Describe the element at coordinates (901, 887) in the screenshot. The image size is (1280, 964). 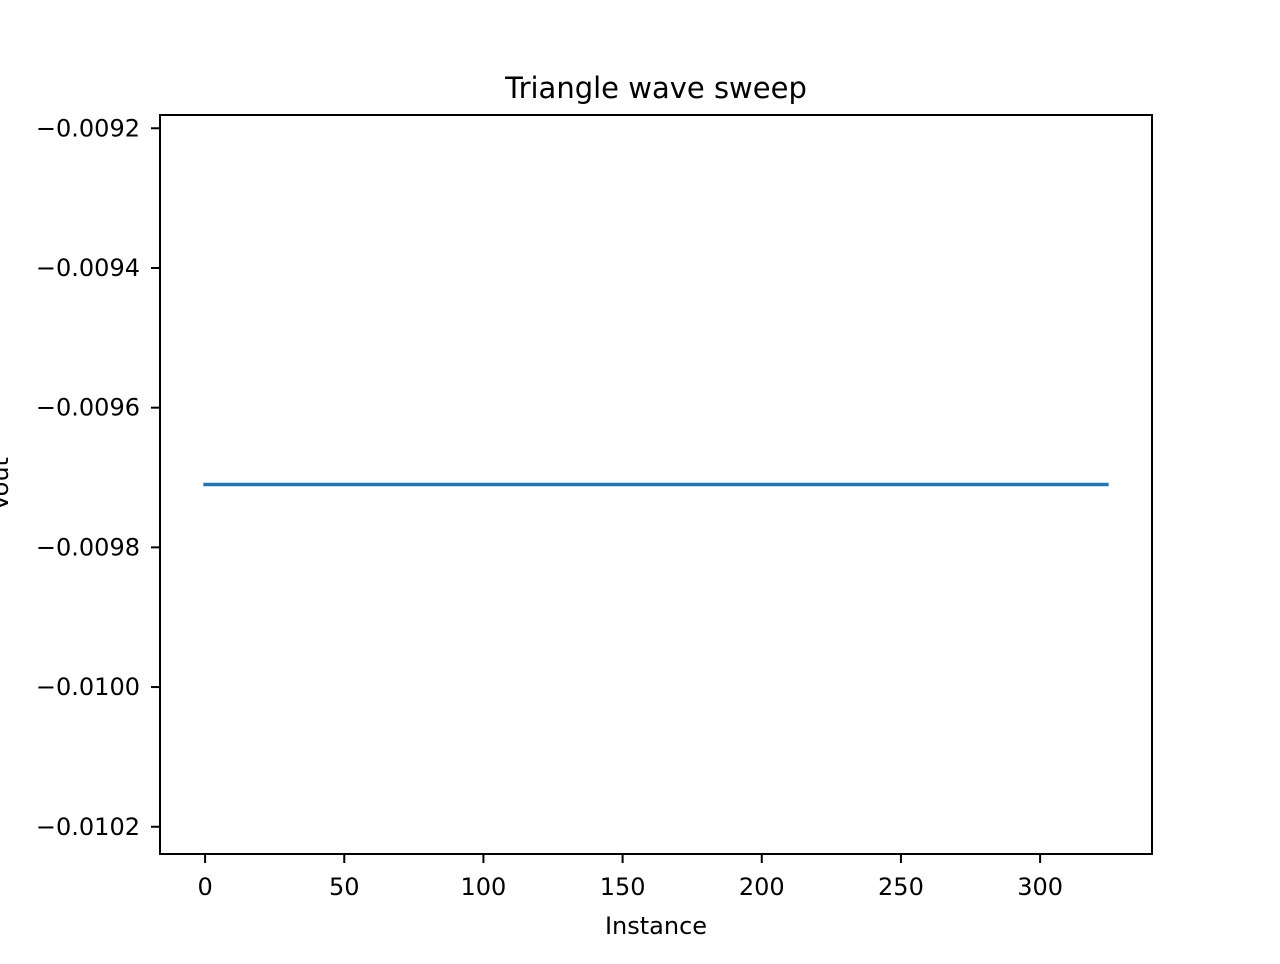
I see `x-tick-label: 250` at that location.